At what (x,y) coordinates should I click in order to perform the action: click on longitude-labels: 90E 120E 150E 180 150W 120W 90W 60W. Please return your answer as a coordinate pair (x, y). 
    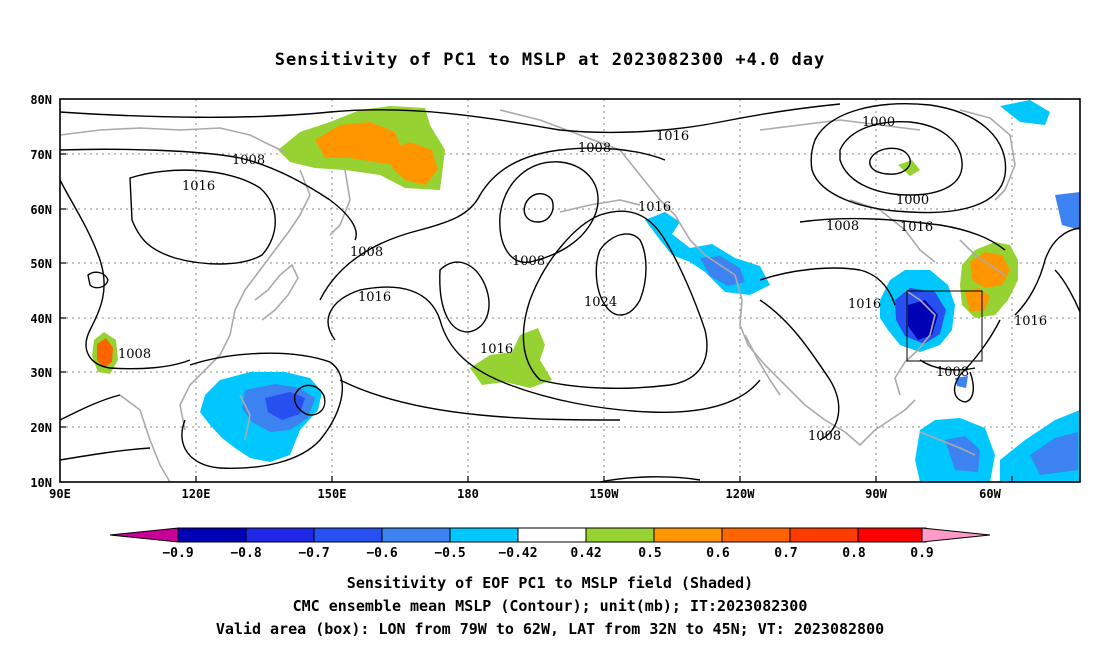
    Looking at the image, I should click on (525, 494).